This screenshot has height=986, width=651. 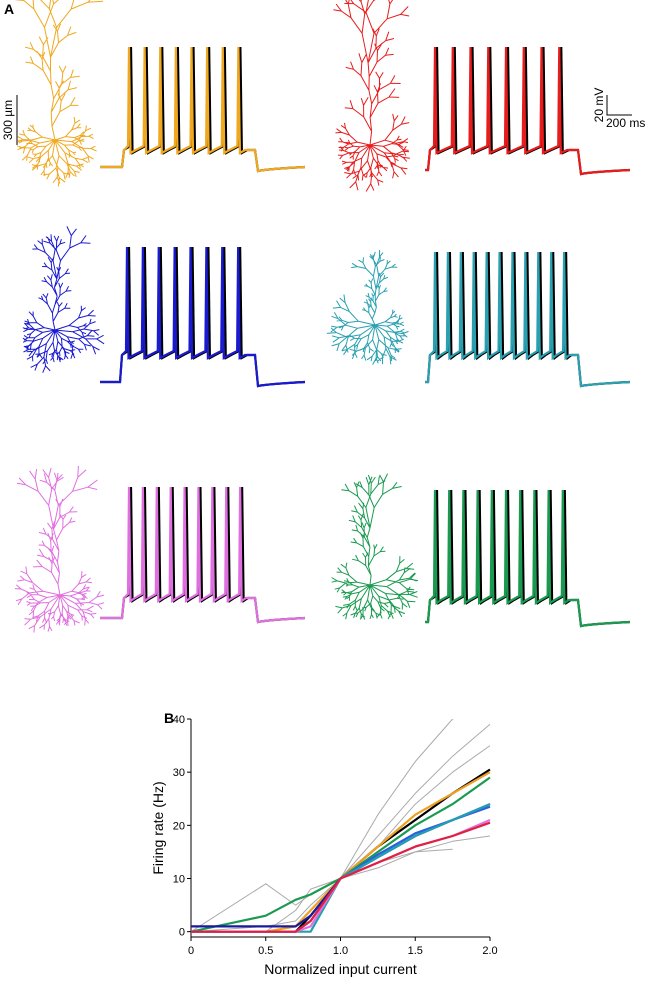 I want to click on x-tick-label: 2.0, so click(x=489, y=951).